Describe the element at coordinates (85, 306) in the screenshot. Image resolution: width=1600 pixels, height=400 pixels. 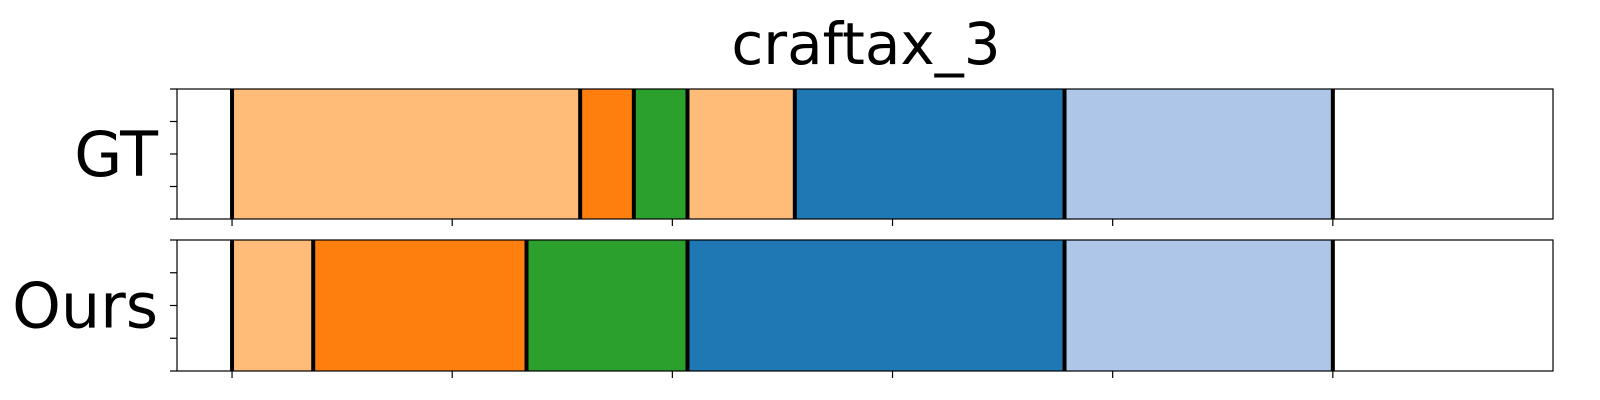
I see `row-label: Ours` at that location.